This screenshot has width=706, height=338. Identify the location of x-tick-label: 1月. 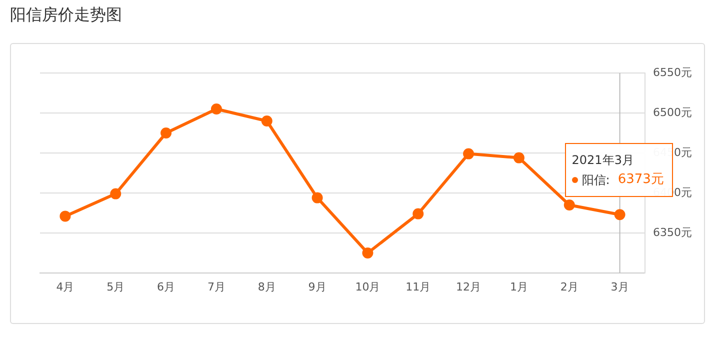
(519, 287).